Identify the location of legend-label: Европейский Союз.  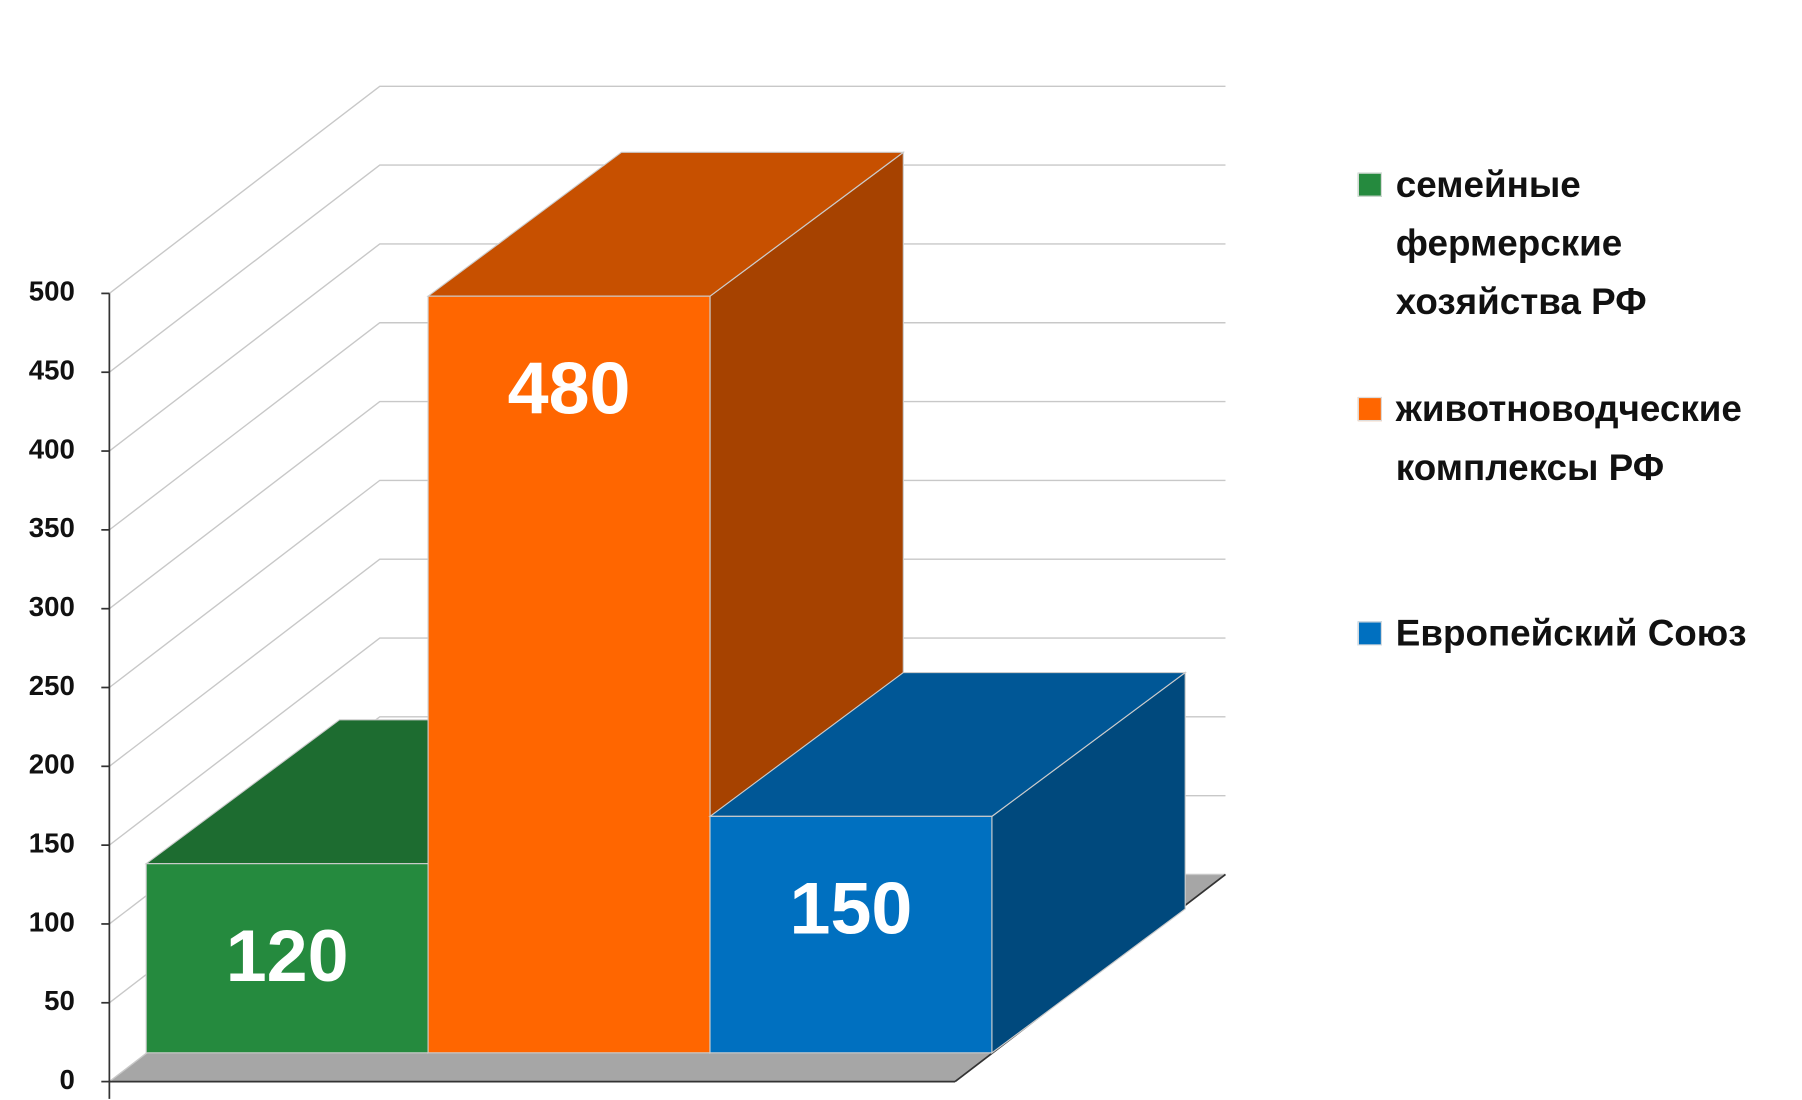
(1571, 633).